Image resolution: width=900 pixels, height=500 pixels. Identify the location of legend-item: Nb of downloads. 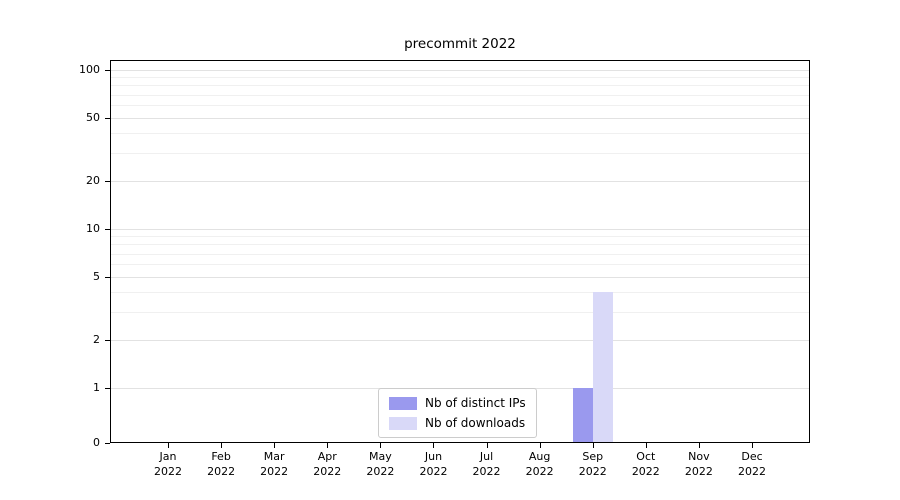
(457, 423).